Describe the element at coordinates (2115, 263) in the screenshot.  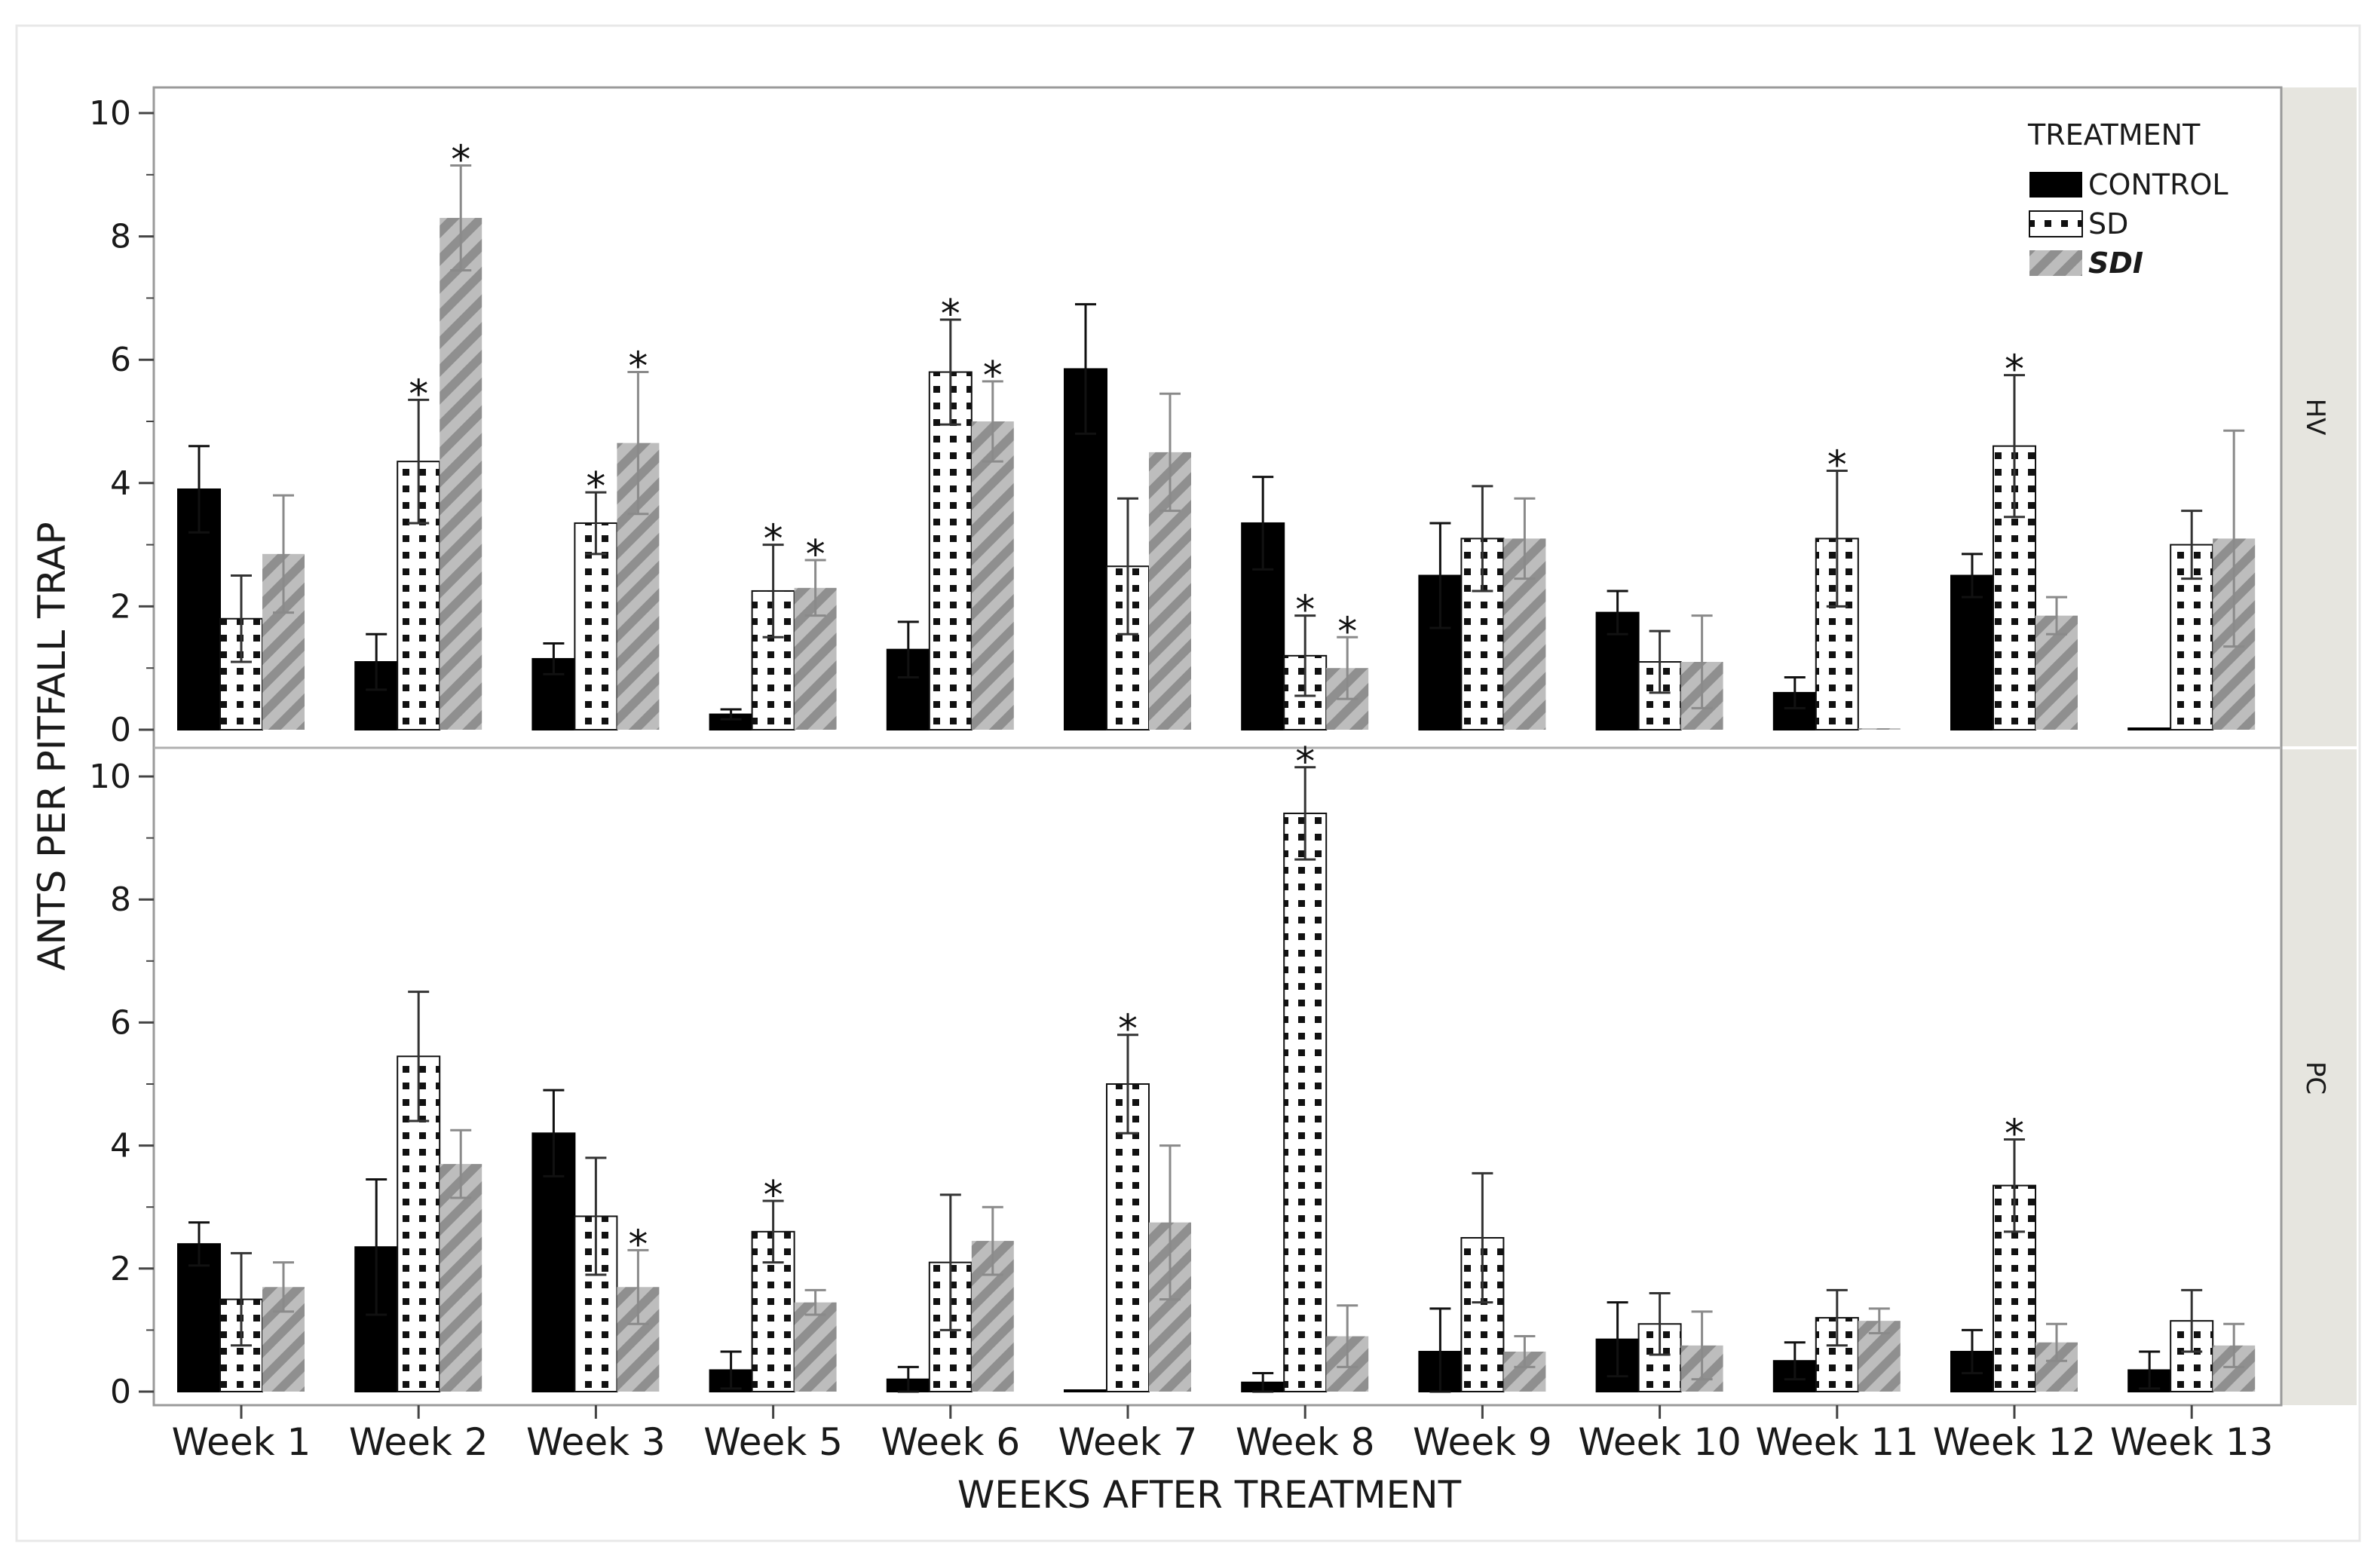
I see `legend-label-sdi: SDI` at that location.